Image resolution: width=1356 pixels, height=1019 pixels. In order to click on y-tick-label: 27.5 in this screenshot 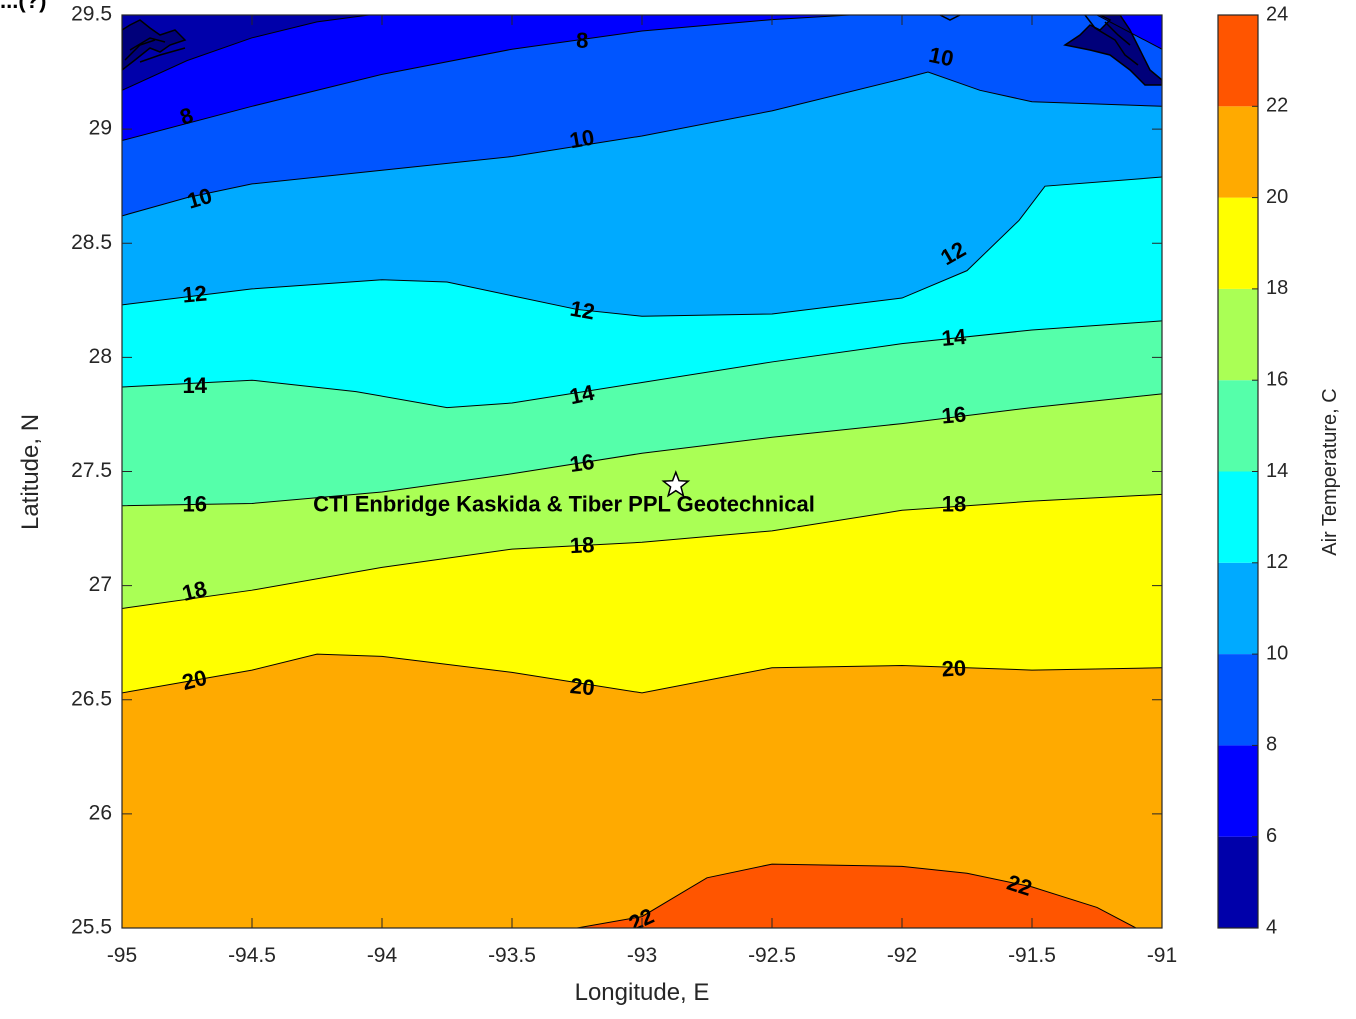, I will do `click(91, 470)`.